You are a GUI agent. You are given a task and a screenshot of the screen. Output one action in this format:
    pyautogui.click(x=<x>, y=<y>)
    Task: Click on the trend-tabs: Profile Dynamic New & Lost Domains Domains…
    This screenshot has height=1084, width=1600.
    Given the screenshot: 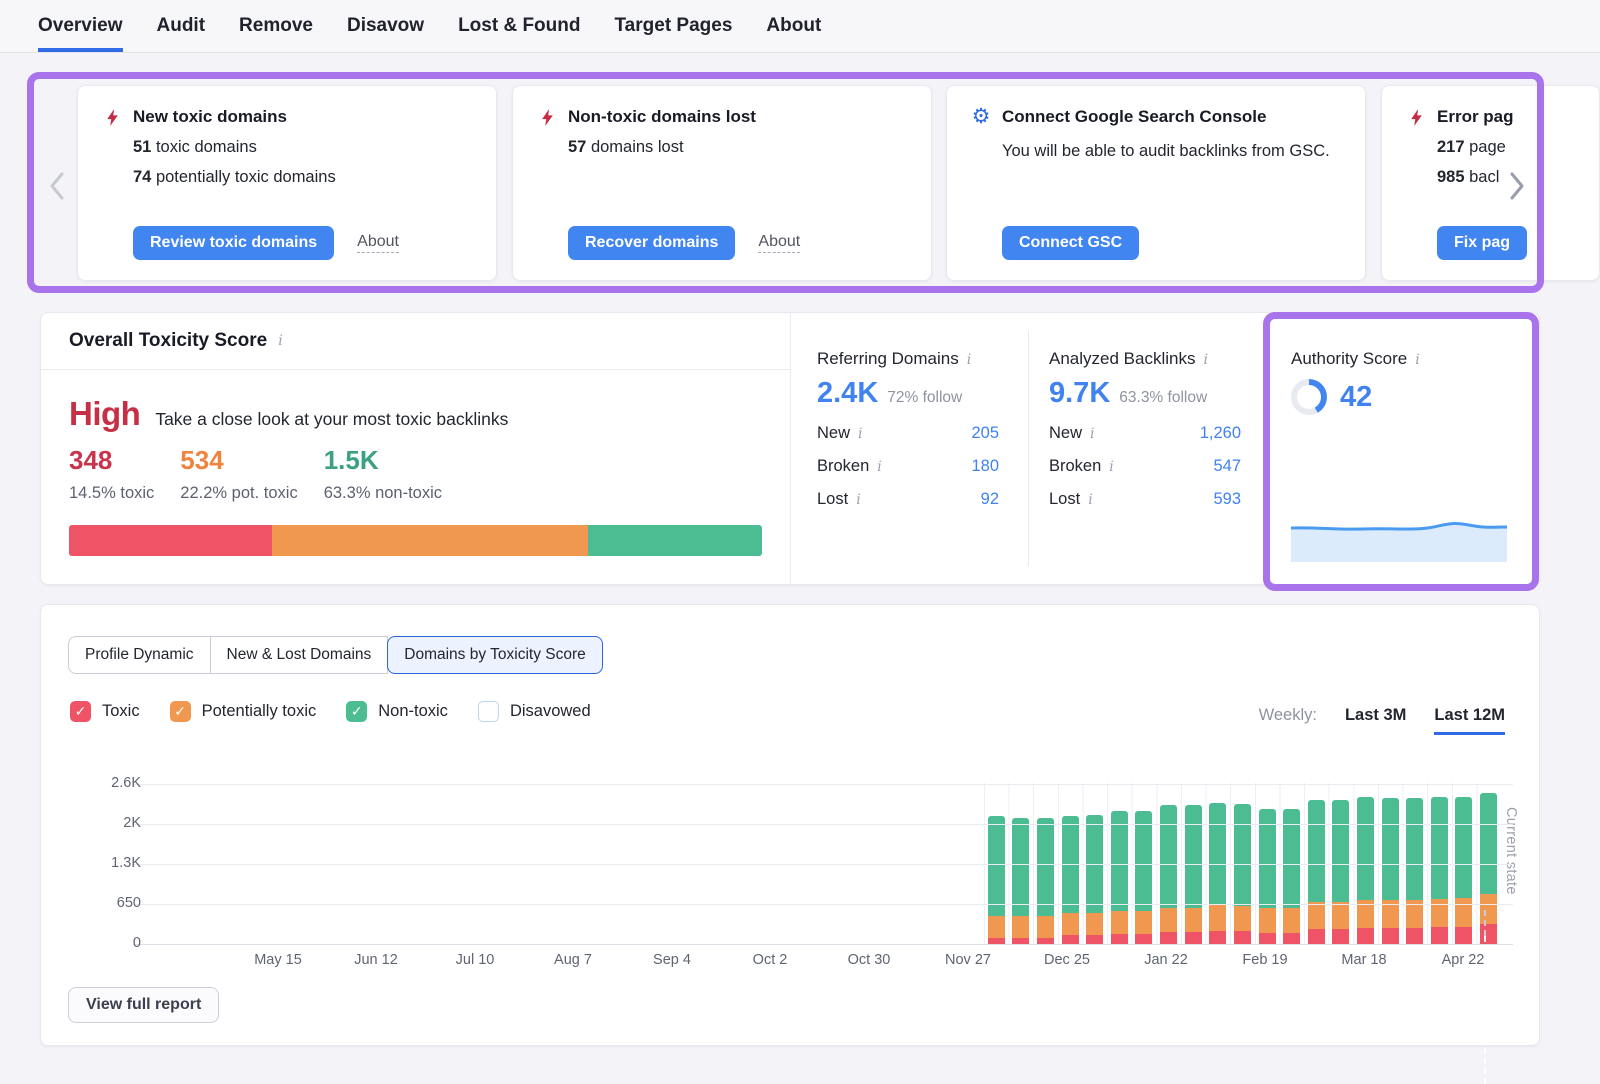 What is the action you would take?
    pyautogui.click(x=335, y=655)
    